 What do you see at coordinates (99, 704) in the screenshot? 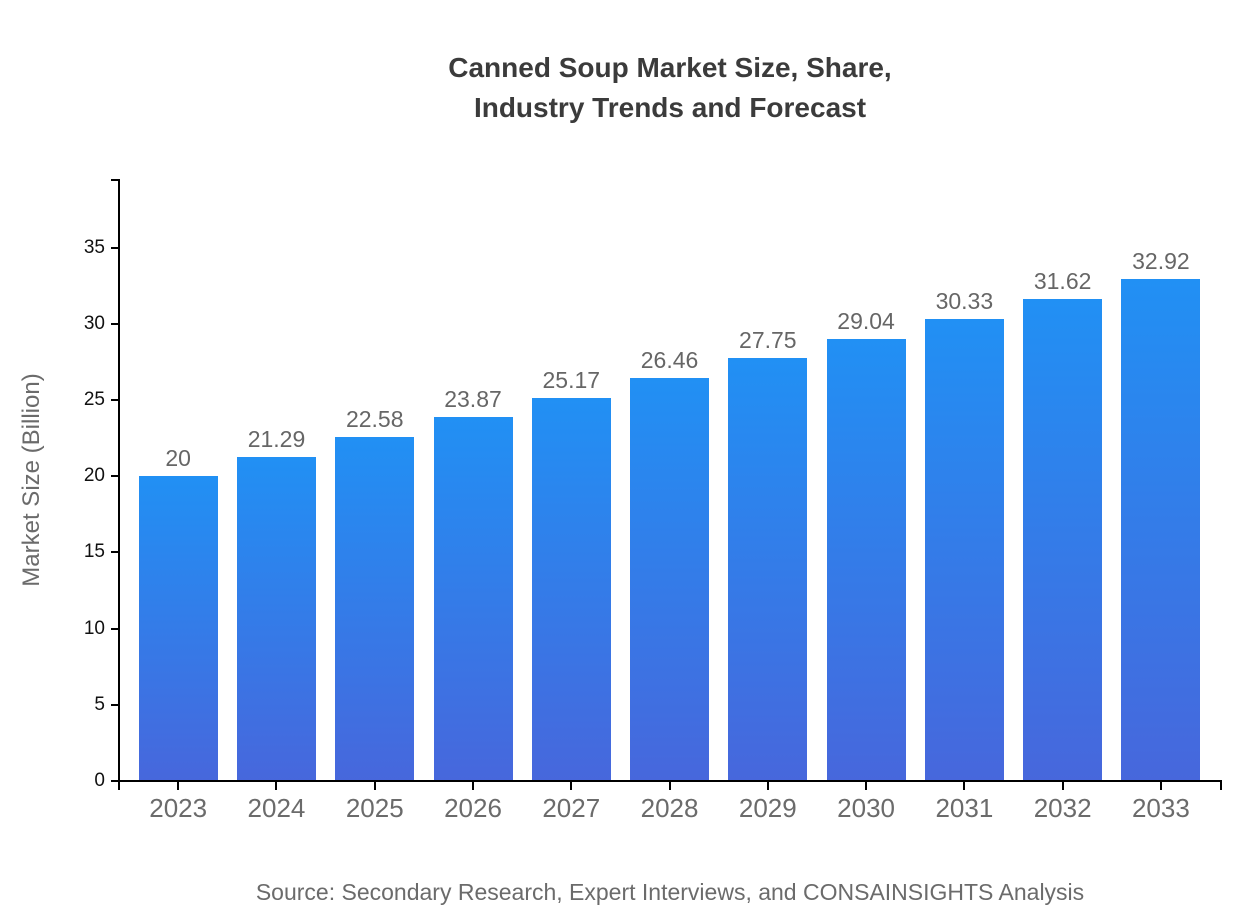
I see `y-tick-label: 5` at bounding box center [99, 704].